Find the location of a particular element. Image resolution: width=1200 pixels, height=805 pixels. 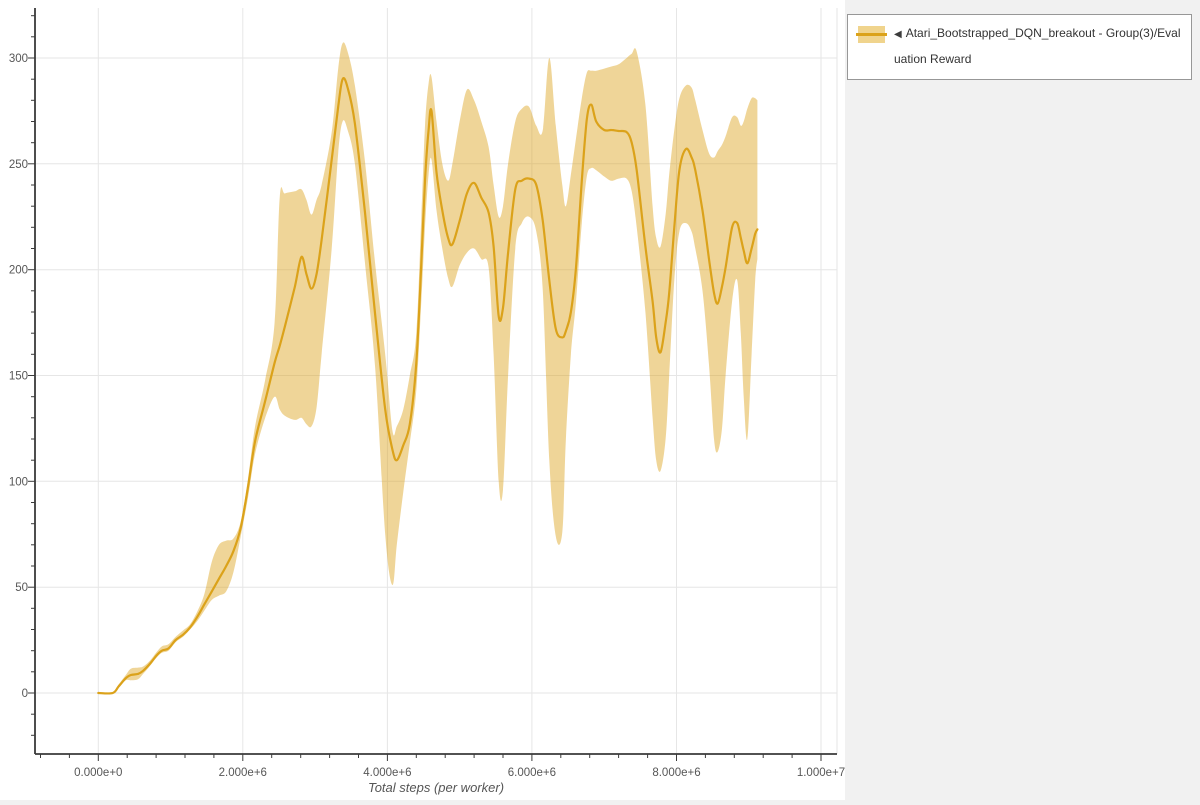

y-tick-label: 0 is located at coordinates (25, 694).